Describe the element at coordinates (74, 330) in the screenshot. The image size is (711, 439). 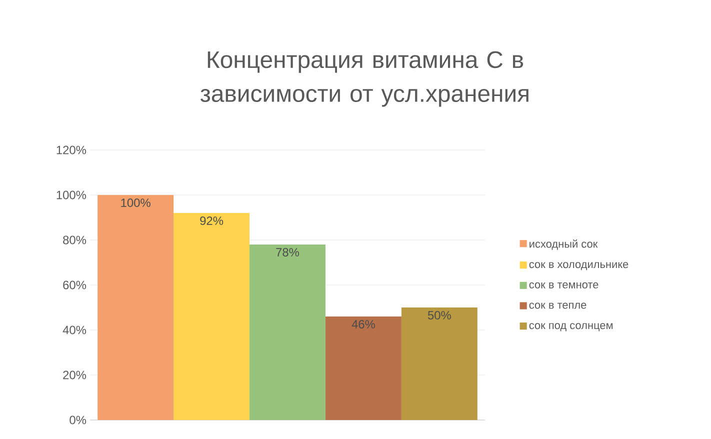
I see `y-tick-label: 40%` at that location.